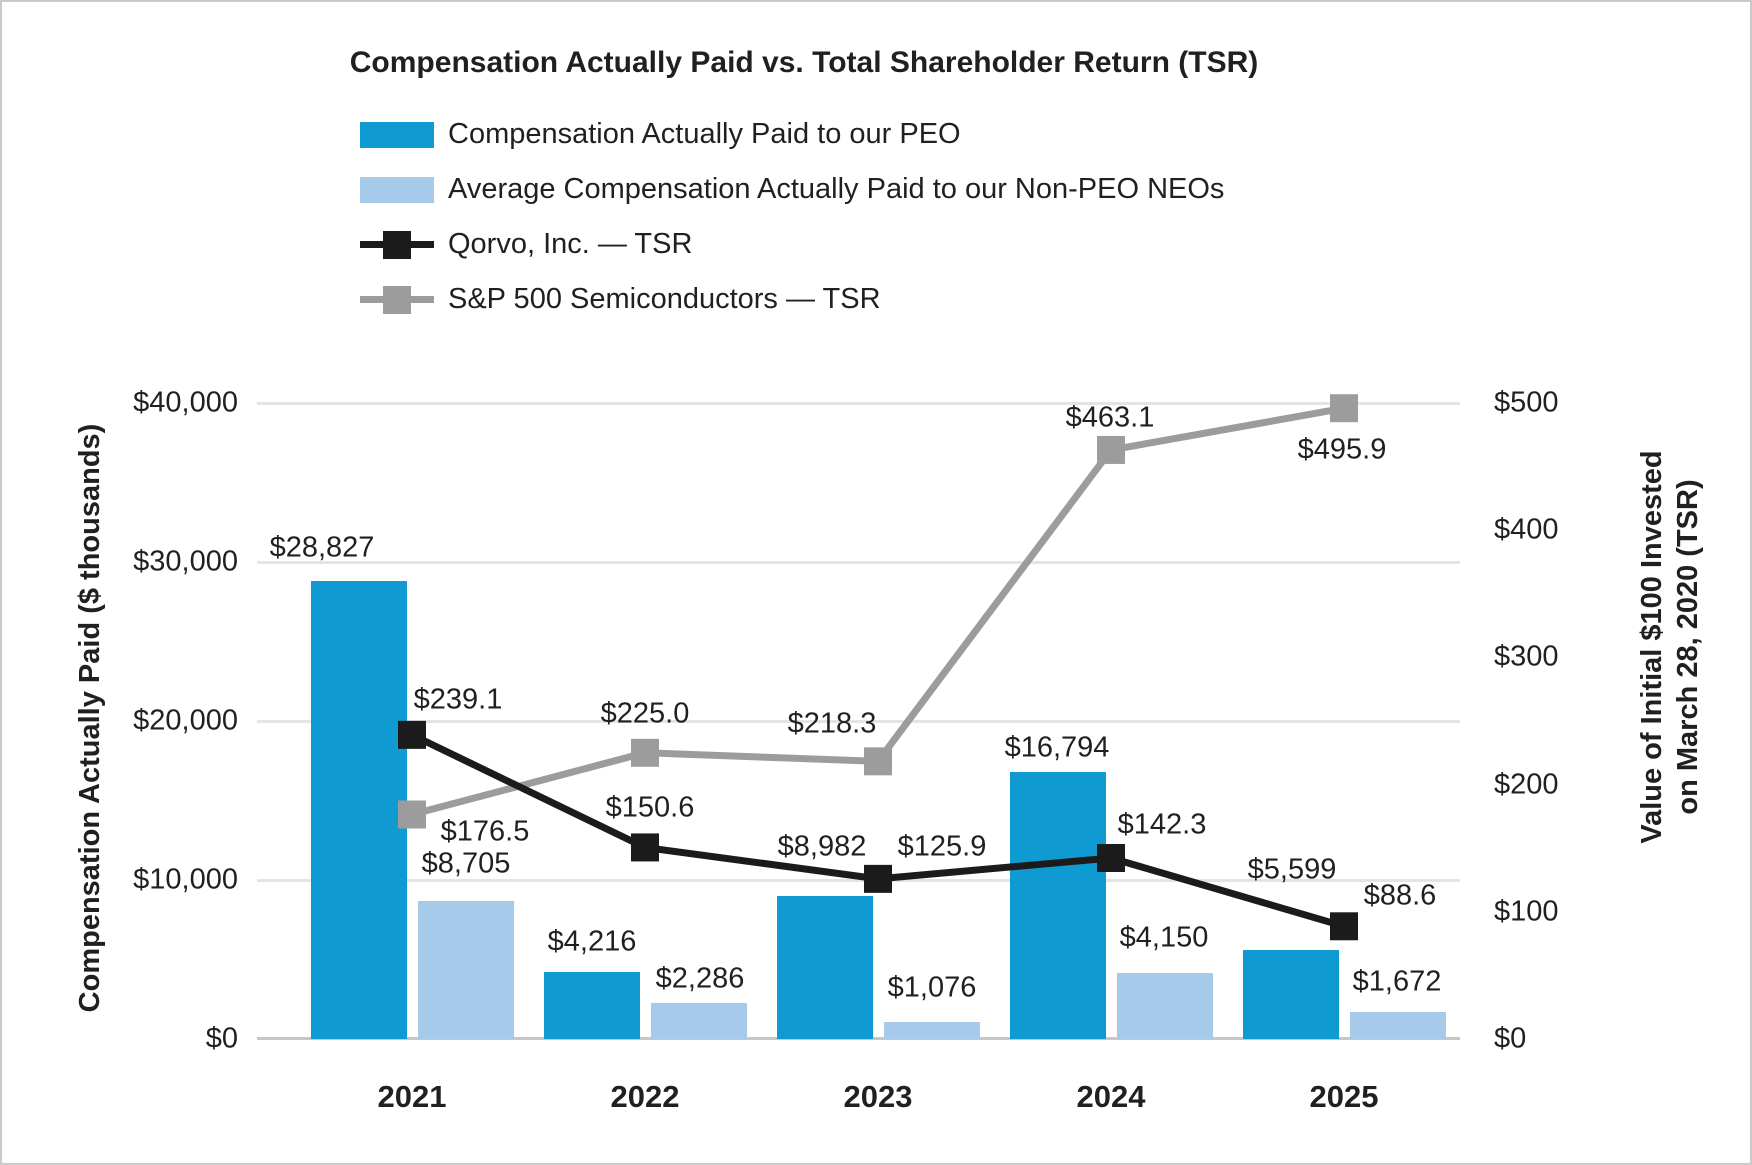 This screenshot has width=1752, height=1165. Describe the element at coordinates (412, 814) in the screenshot. I see `tsr-marker-sp500-2021` at that location.